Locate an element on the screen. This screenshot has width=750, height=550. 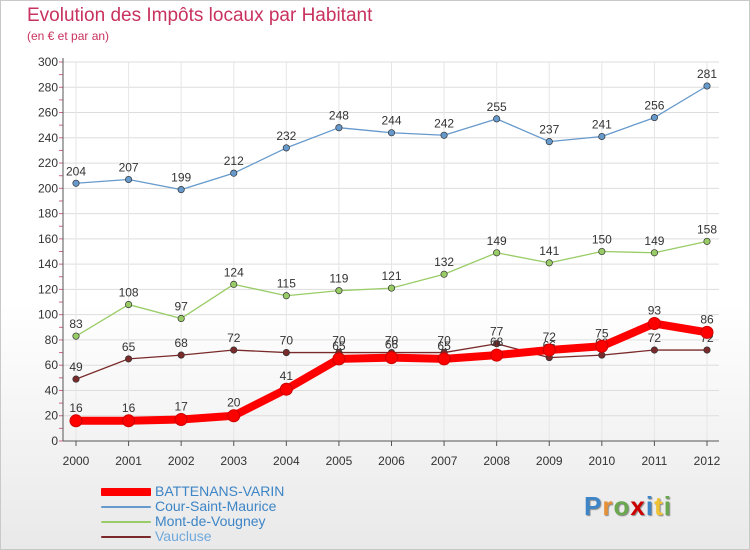
data-label: 68 is located at coordinates (181, 343).